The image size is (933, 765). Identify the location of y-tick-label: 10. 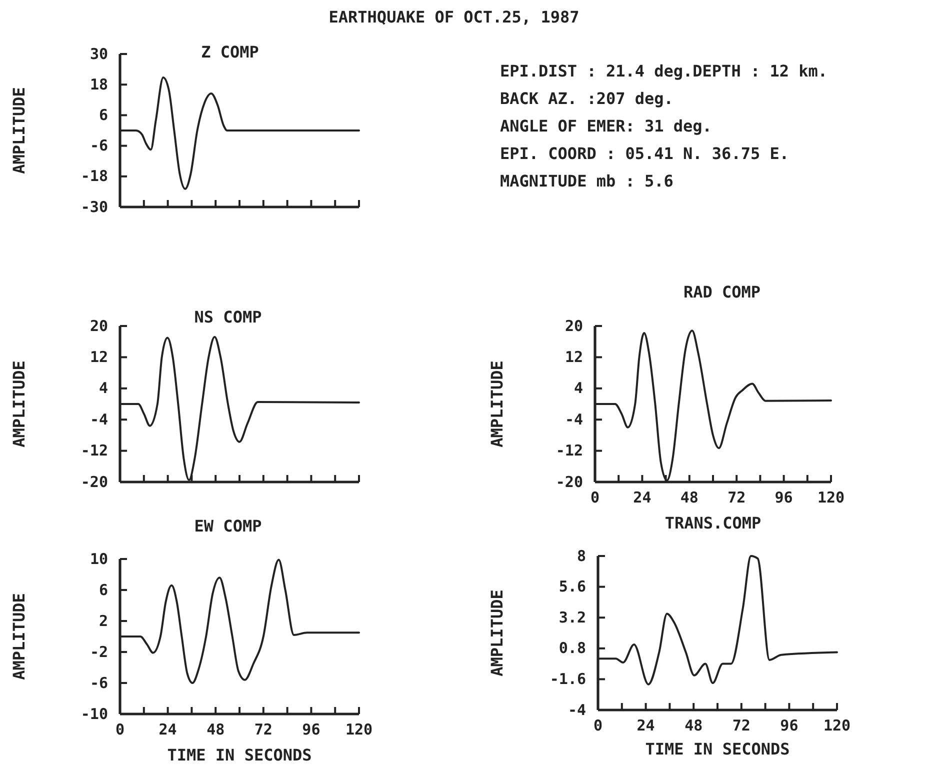
(99, 559).